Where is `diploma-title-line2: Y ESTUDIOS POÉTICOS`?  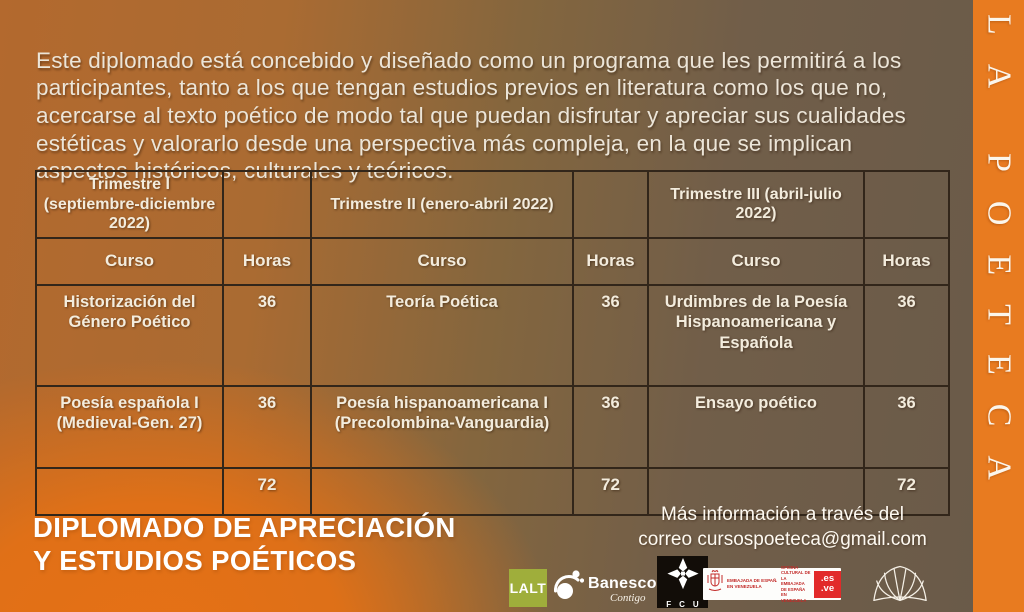
diploma-title-line2: Y ESTUDIOS POÉTICOS is located at coordinates (195, 560).